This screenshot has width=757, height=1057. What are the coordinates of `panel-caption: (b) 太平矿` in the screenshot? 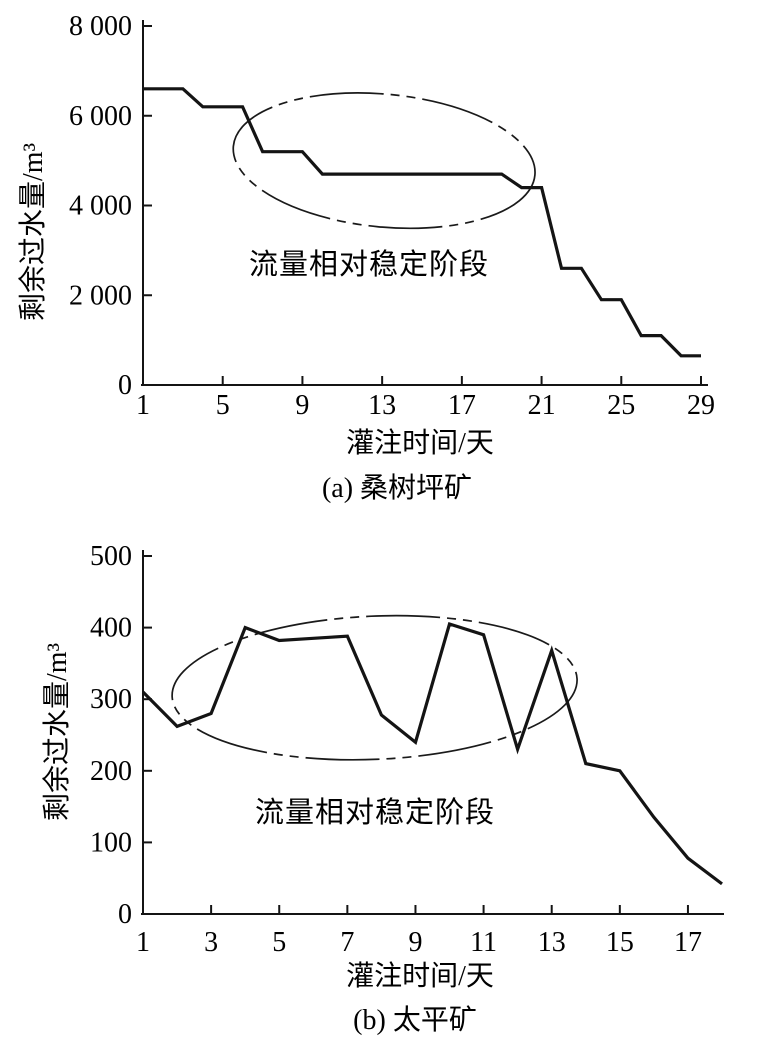 It's located at (415, 1020).